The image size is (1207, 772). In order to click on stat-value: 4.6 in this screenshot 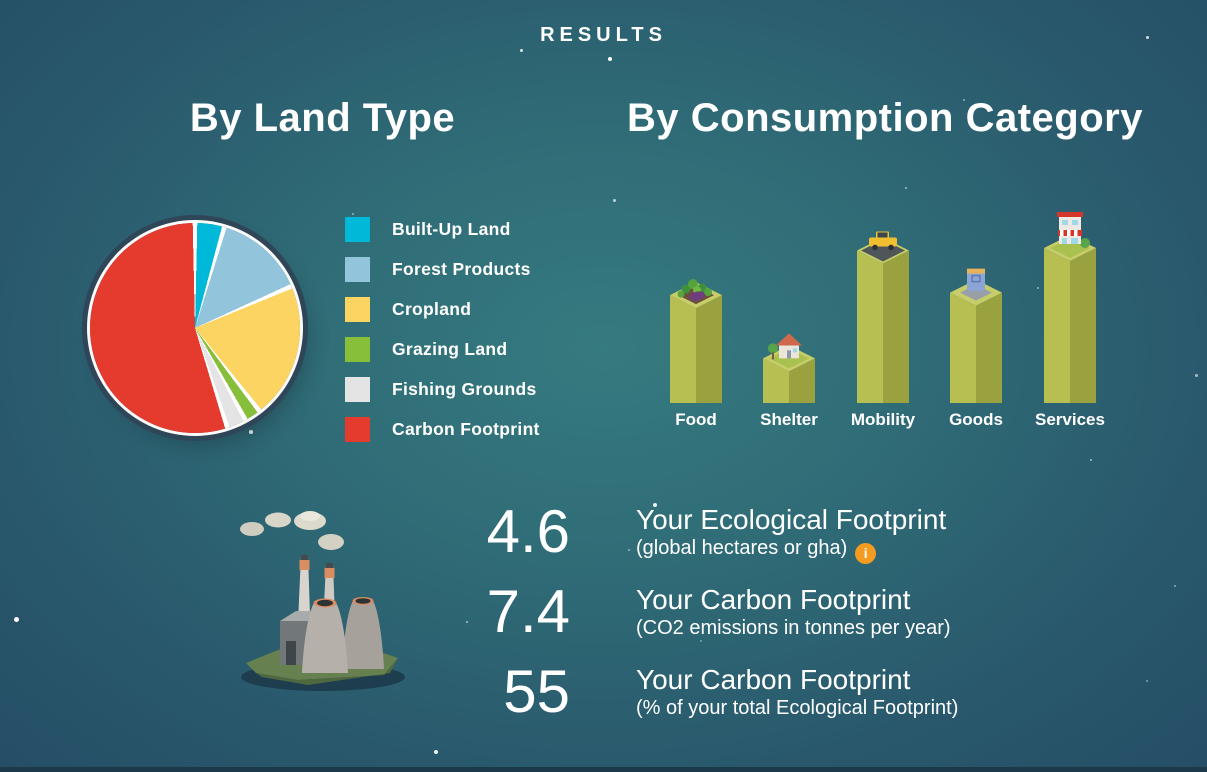, I will do `click(528, 531)`.